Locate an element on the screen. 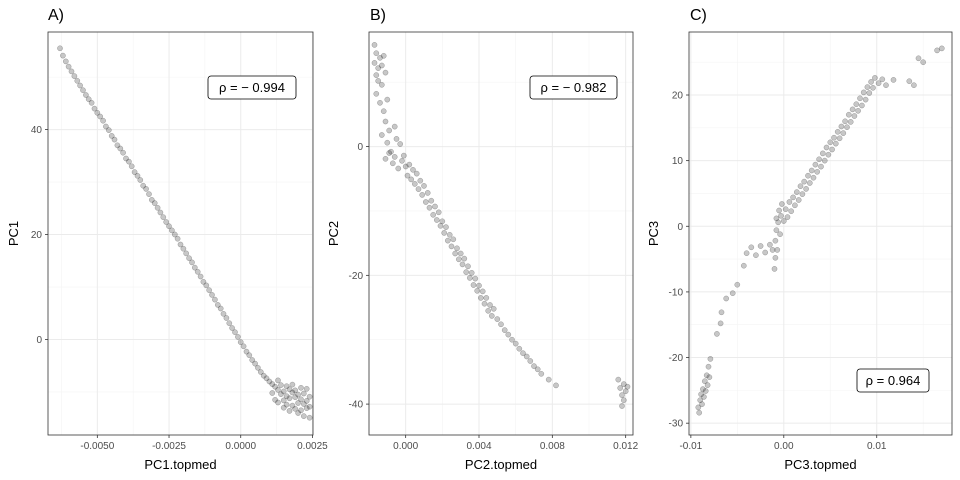 The width and height of the screenshot is (960, 480). panel-b-x-axis-title: PC2.topmed is located at coordinates (501, 464).